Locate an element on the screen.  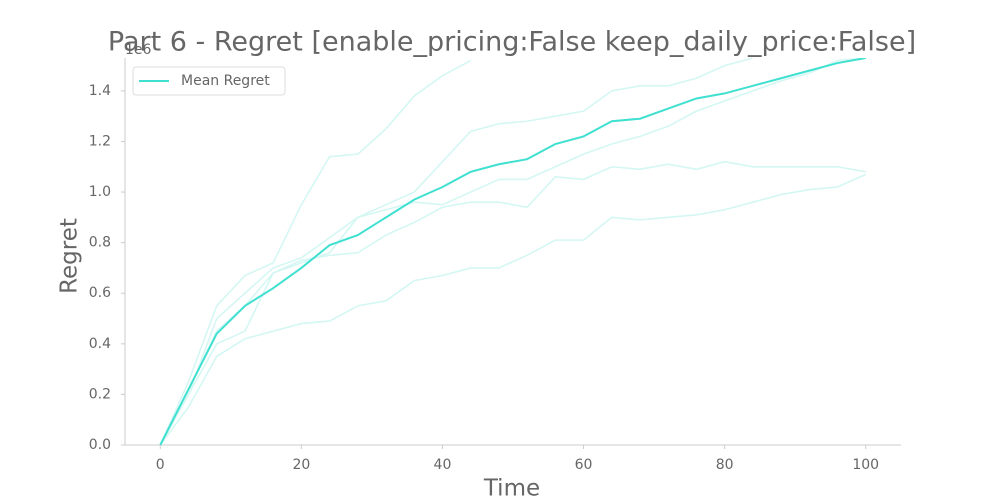
y-tick-label: 0.6 is located at coordinates (100, 293).